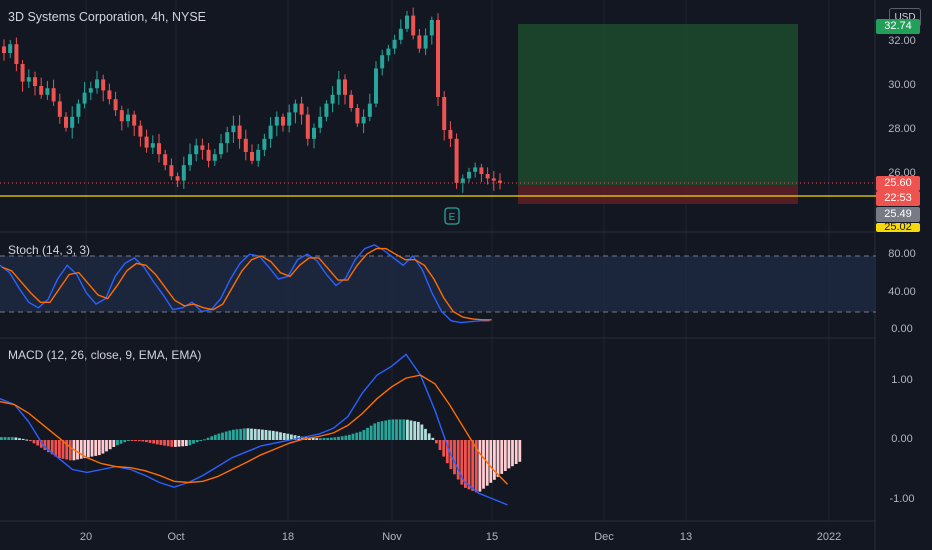 This screenshot has width=932, height=550. Describe the element at coordinates (604, 537) in the screenshot. I see `time-tick-dec: Dec` at that location.